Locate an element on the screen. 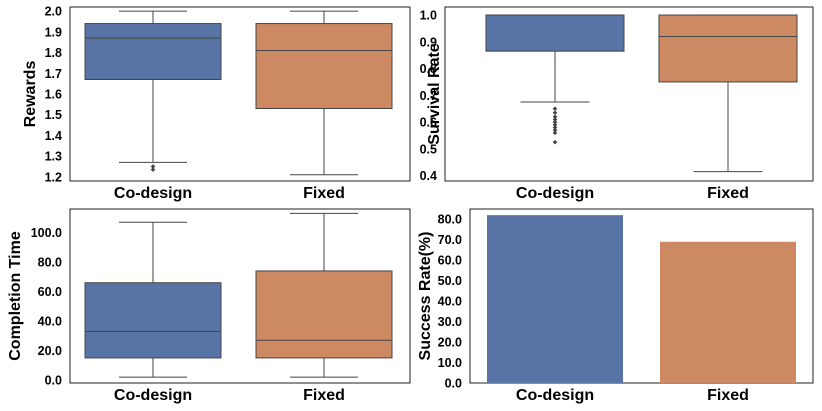 The height and width of the screenshot is (411, 822). success-xlabel-fixed: Fixed is located at coordinates (728, 395).